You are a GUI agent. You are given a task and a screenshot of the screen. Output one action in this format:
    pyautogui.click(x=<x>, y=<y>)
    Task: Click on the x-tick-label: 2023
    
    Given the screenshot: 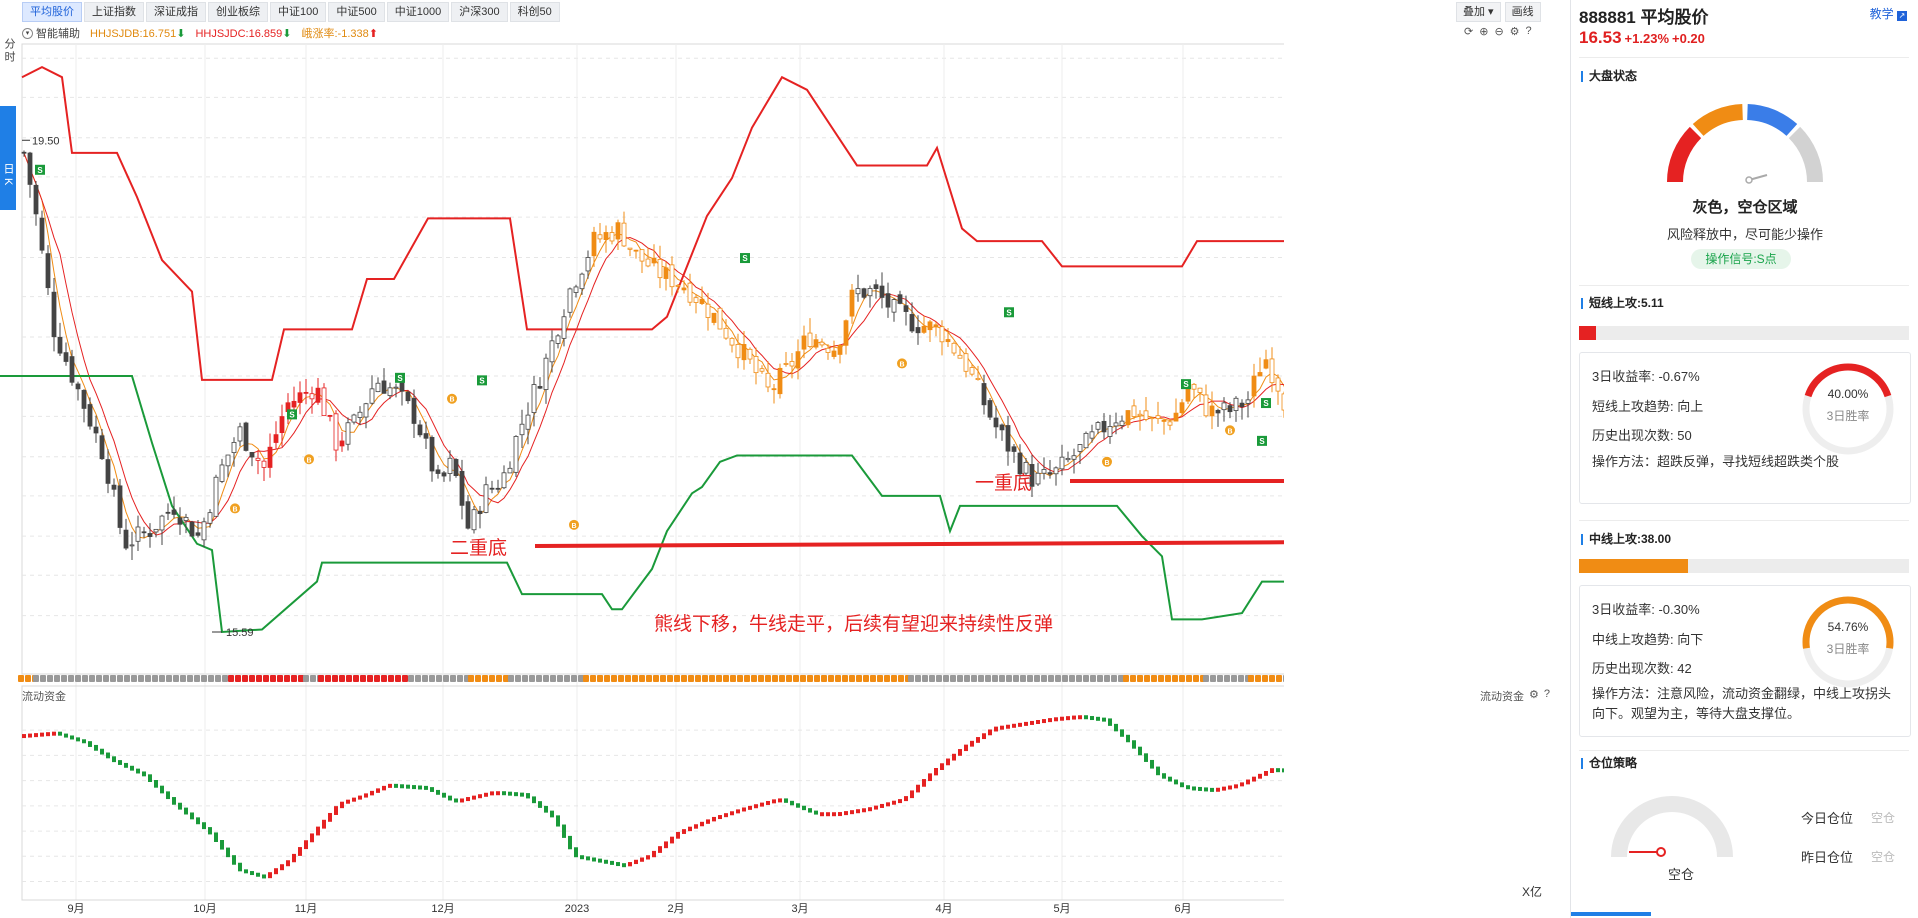 What is the action you would take?
    pyautogui.click(x=577, y=909)
    